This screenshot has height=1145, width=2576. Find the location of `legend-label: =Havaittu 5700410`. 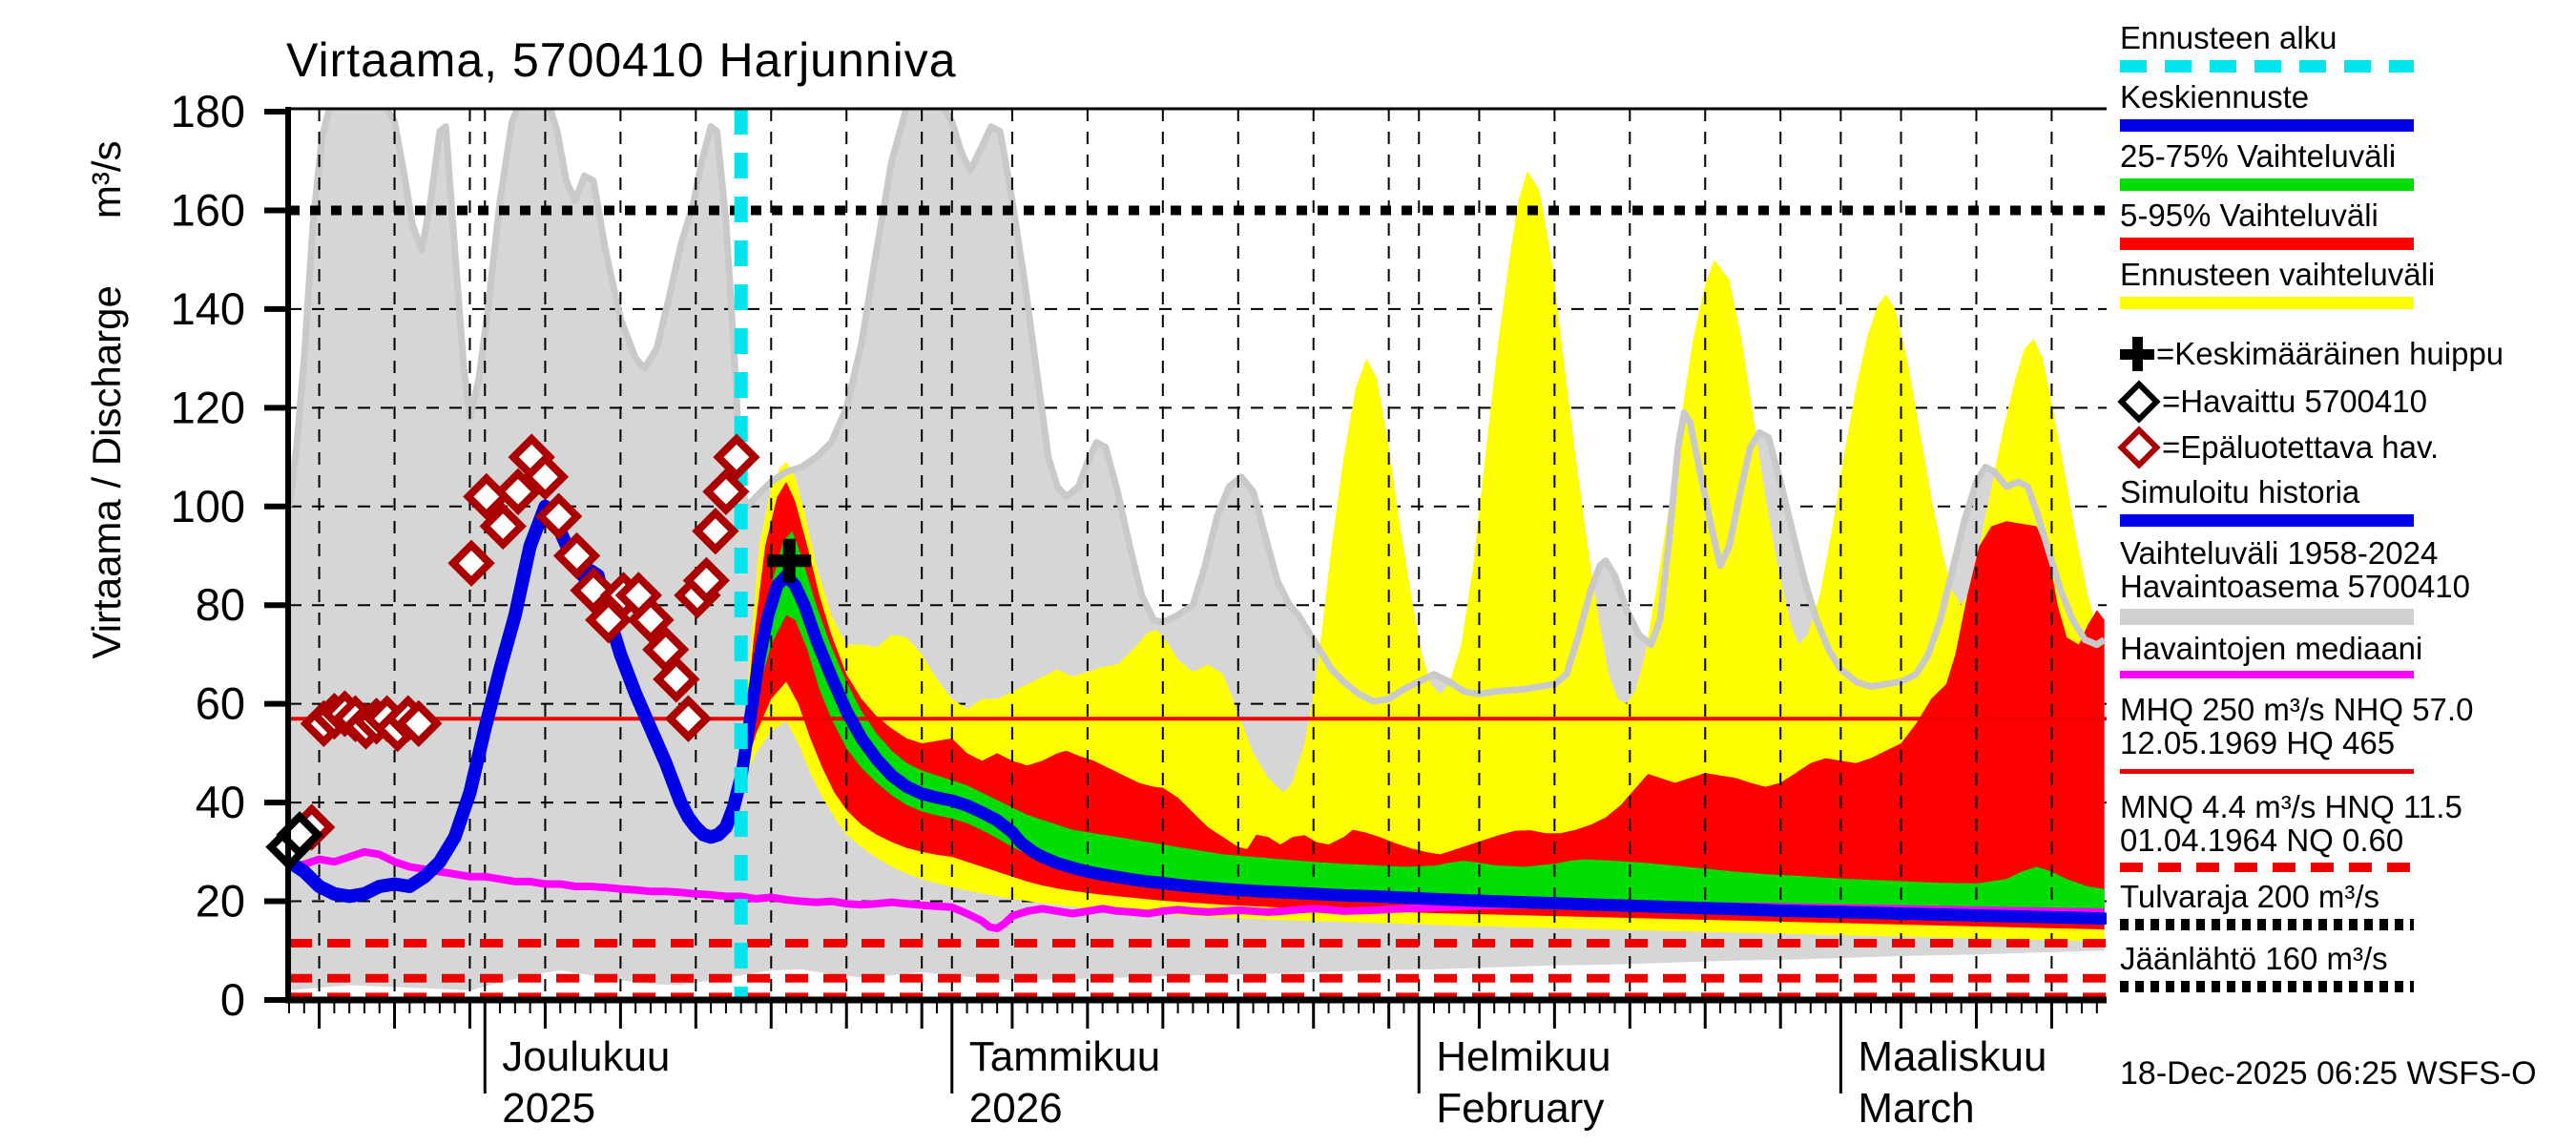

legend-label: =Havaittu 5700410 is located at coordinates (2294, 402).